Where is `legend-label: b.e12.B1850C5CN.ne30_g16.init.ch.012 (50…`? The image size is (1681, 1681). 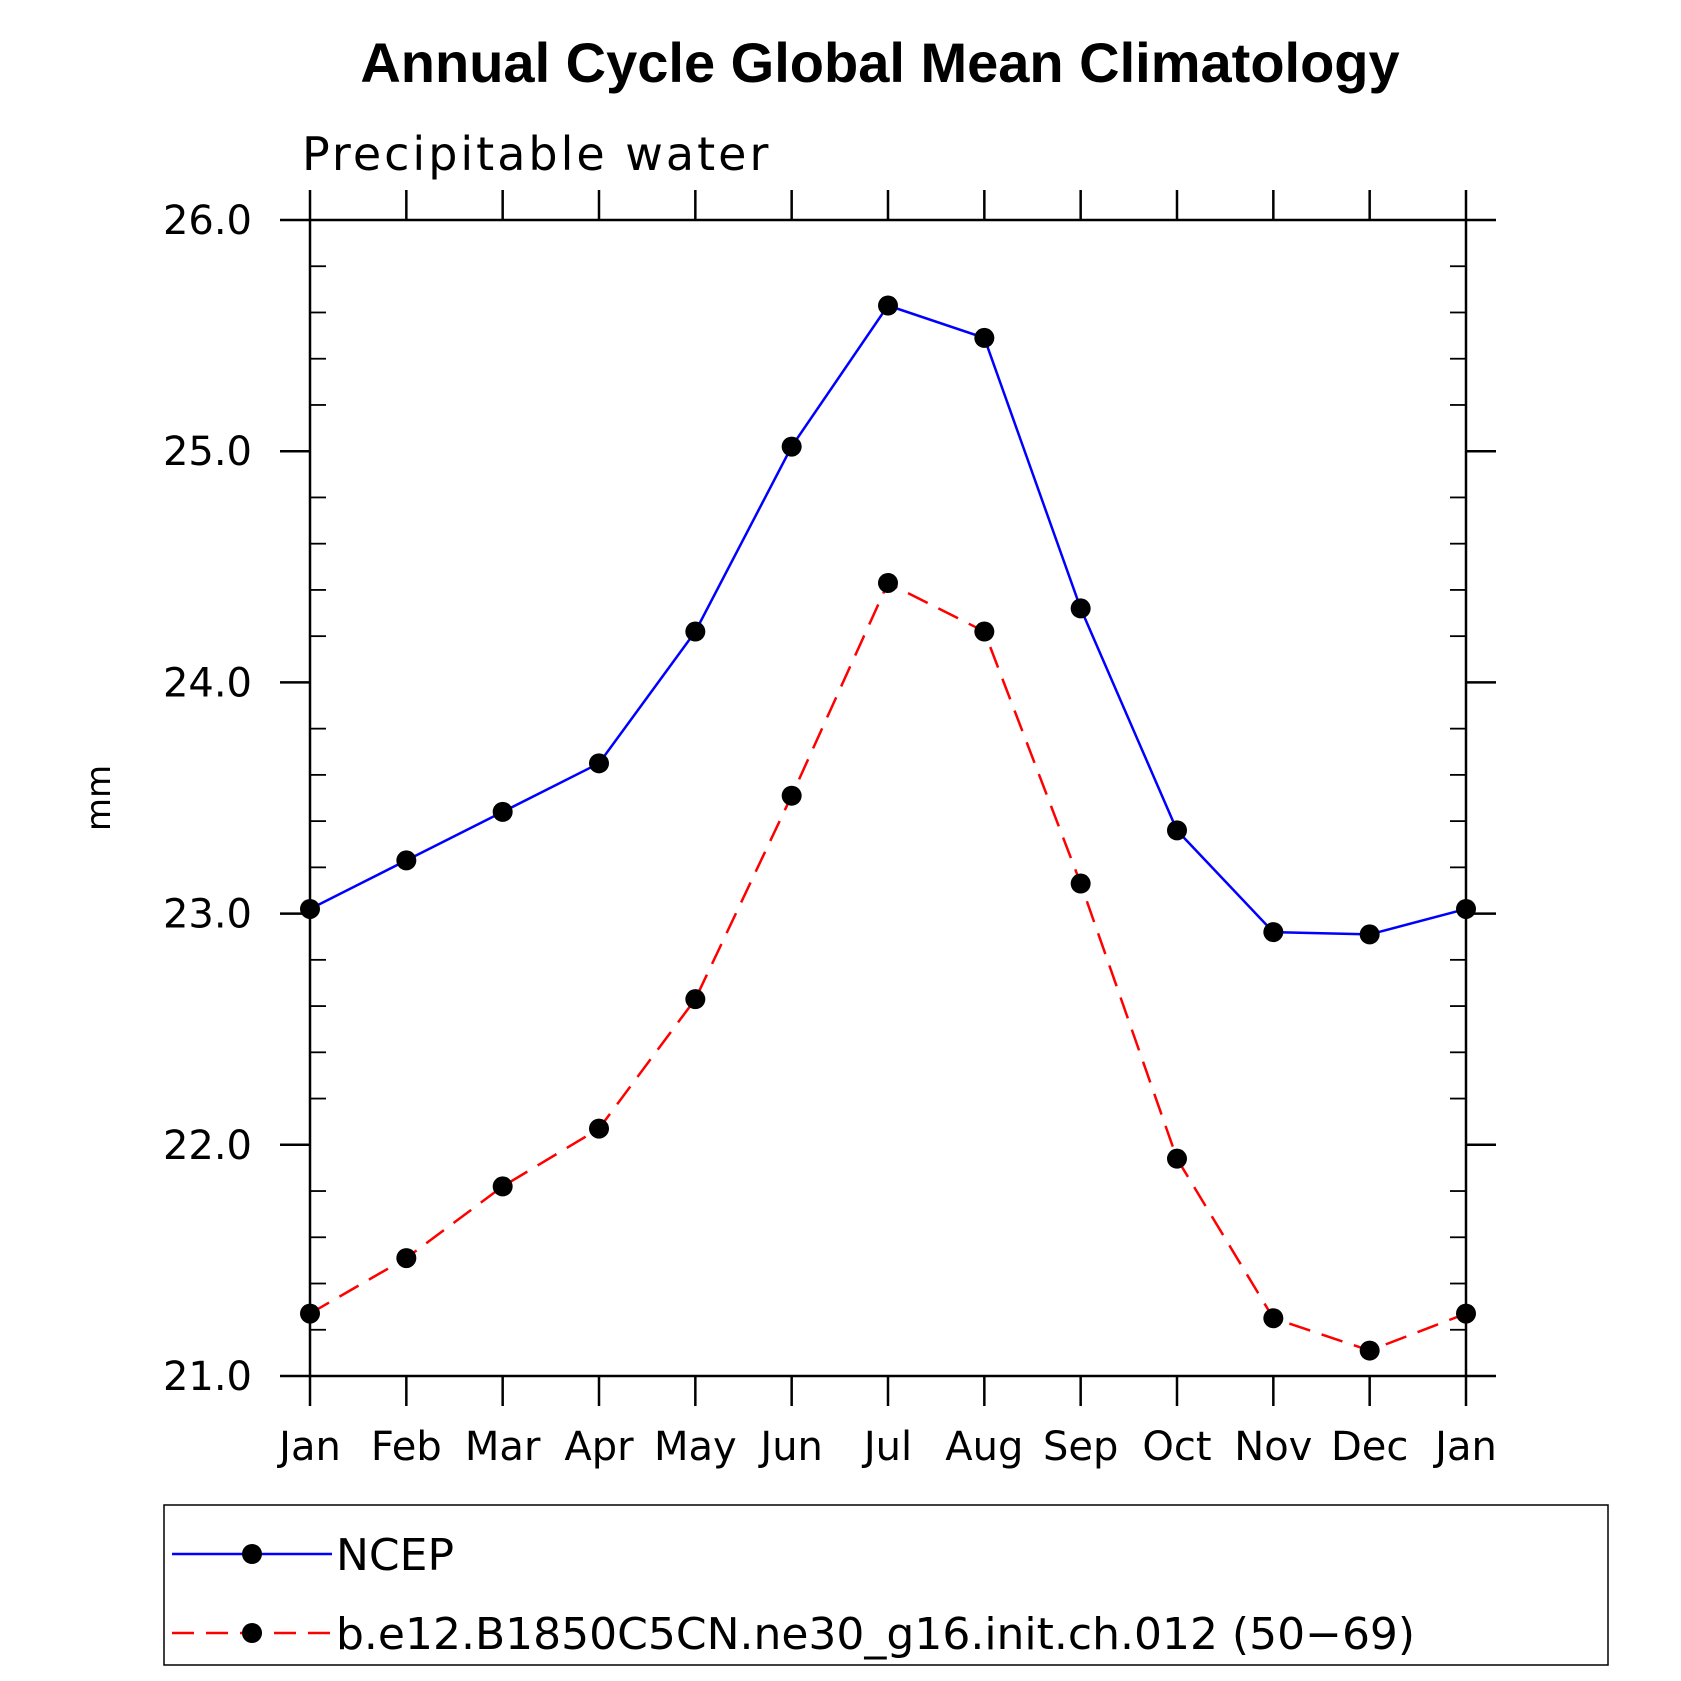 legend-label: b.e12.B1850C5CN.ne30_g16.init.ch.012 (50… is located at coordinates (875, 1634).